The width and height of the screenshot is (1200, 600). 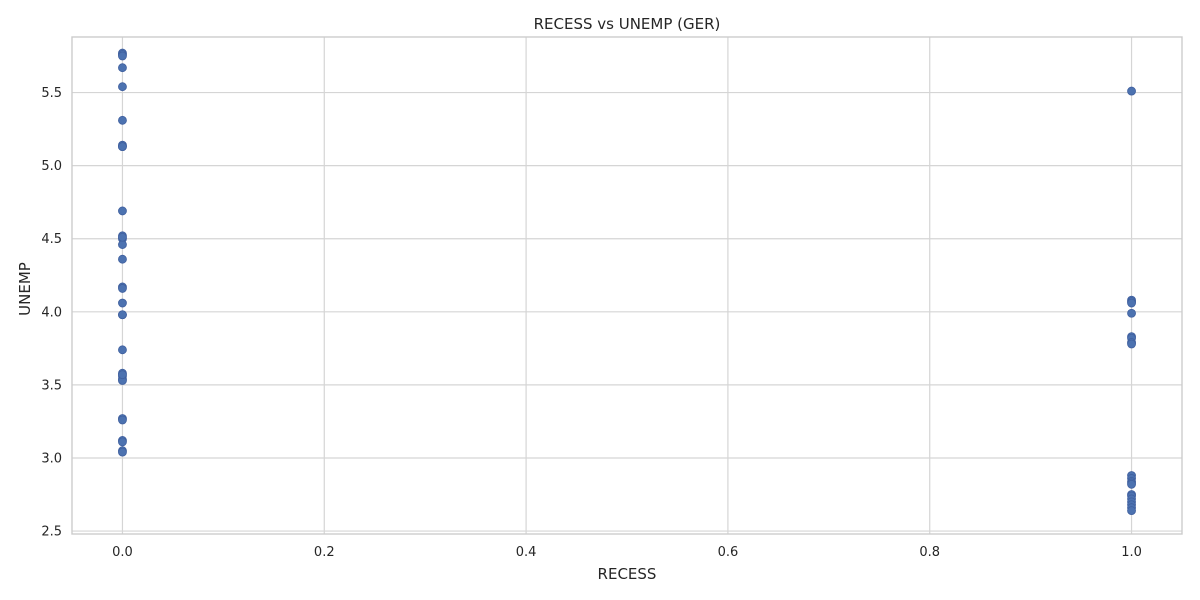 I want to click on y-axis-label: UNEMP, so click(x=25, y=289).